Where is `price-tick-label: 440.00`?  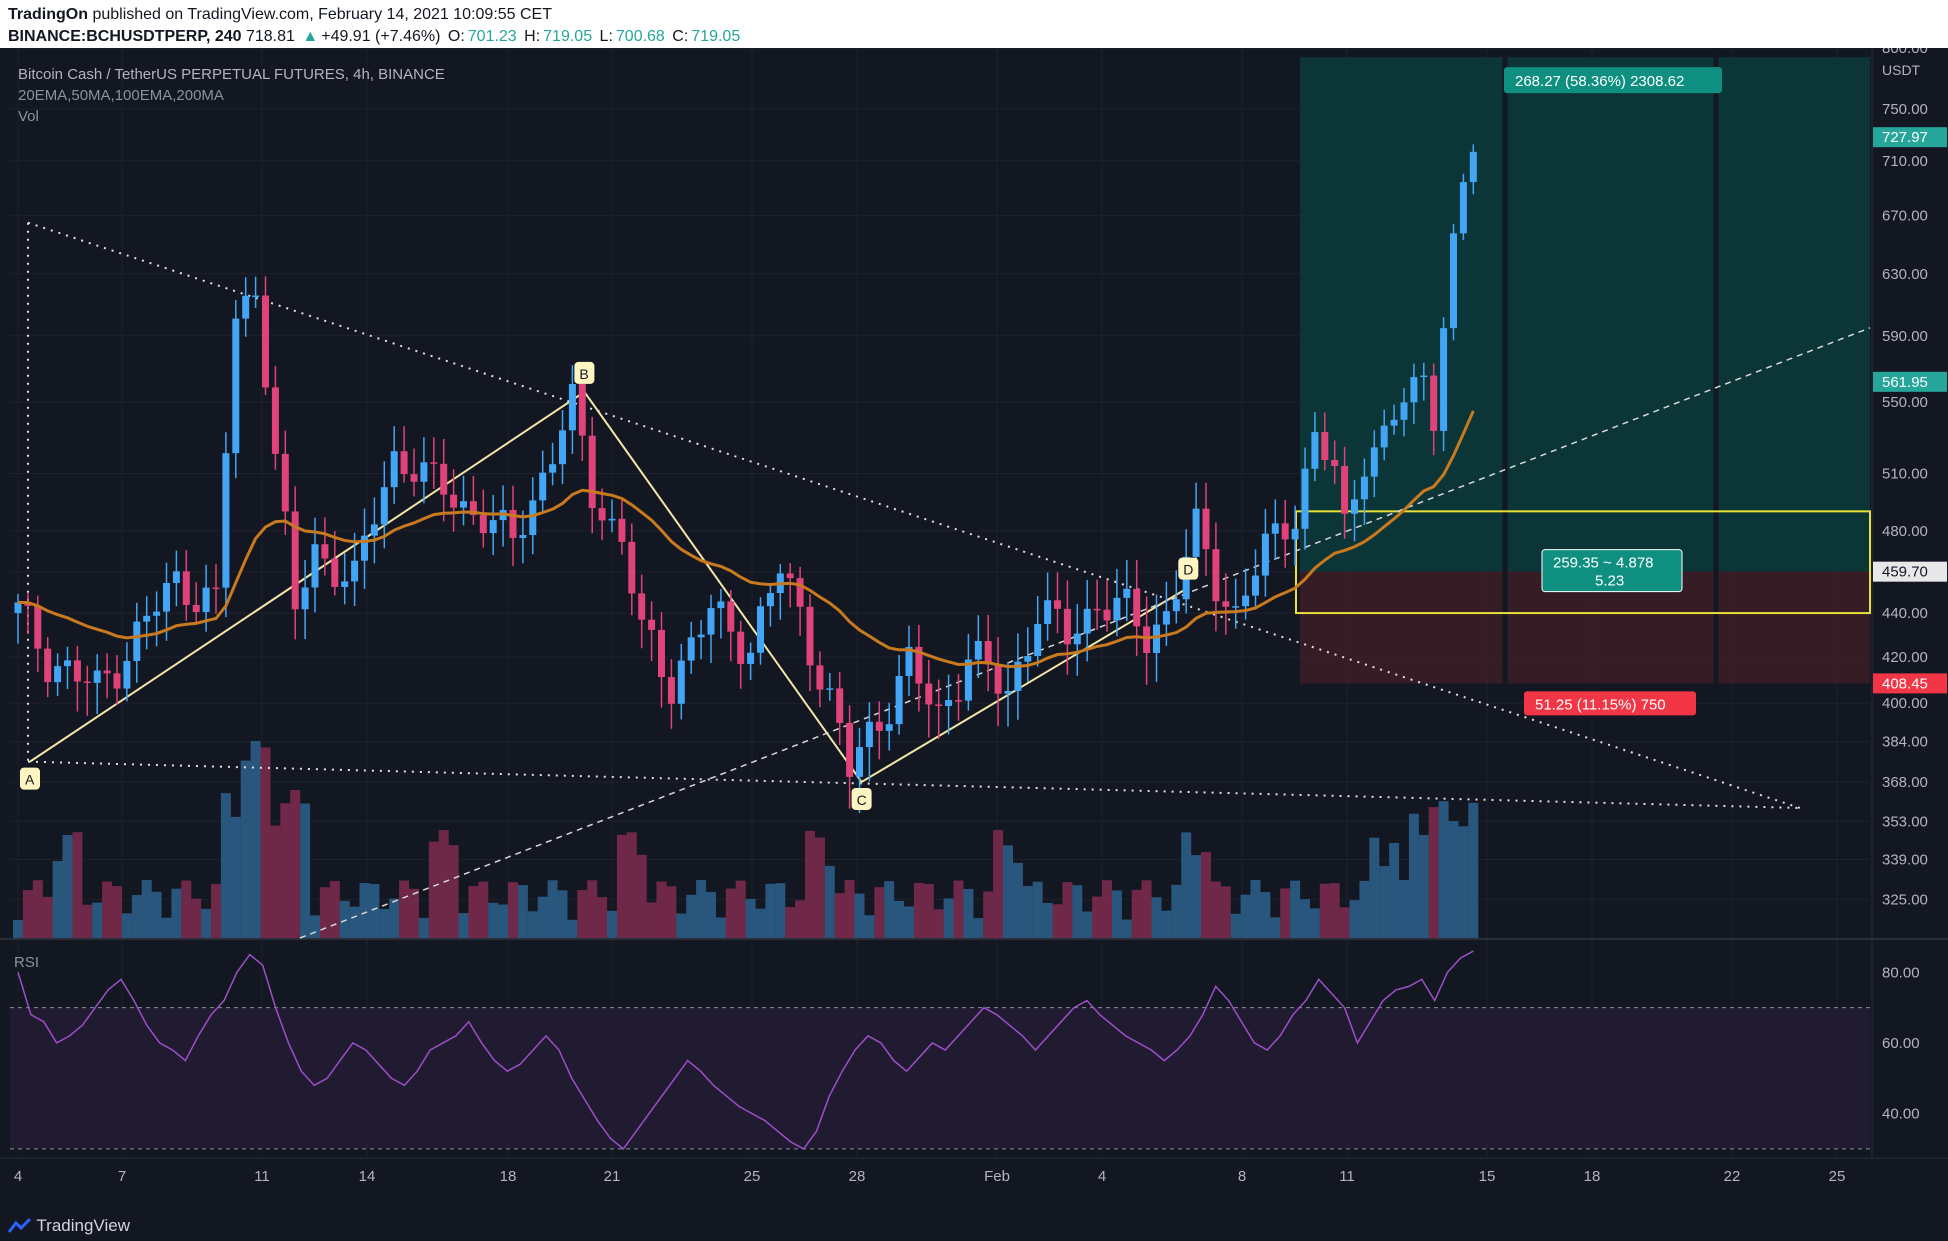
price-tick-label: 440.00 is located at coordinates (1905, 613).